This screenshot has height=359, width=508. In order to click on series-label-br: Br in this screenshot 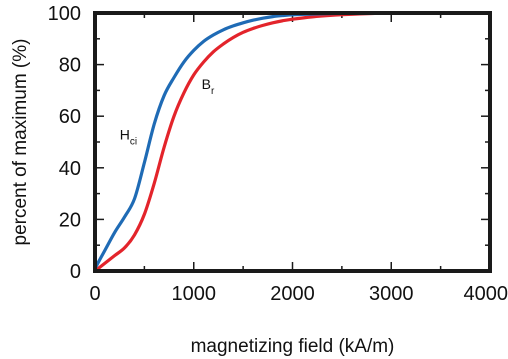, I will do `click(208, 86)`.